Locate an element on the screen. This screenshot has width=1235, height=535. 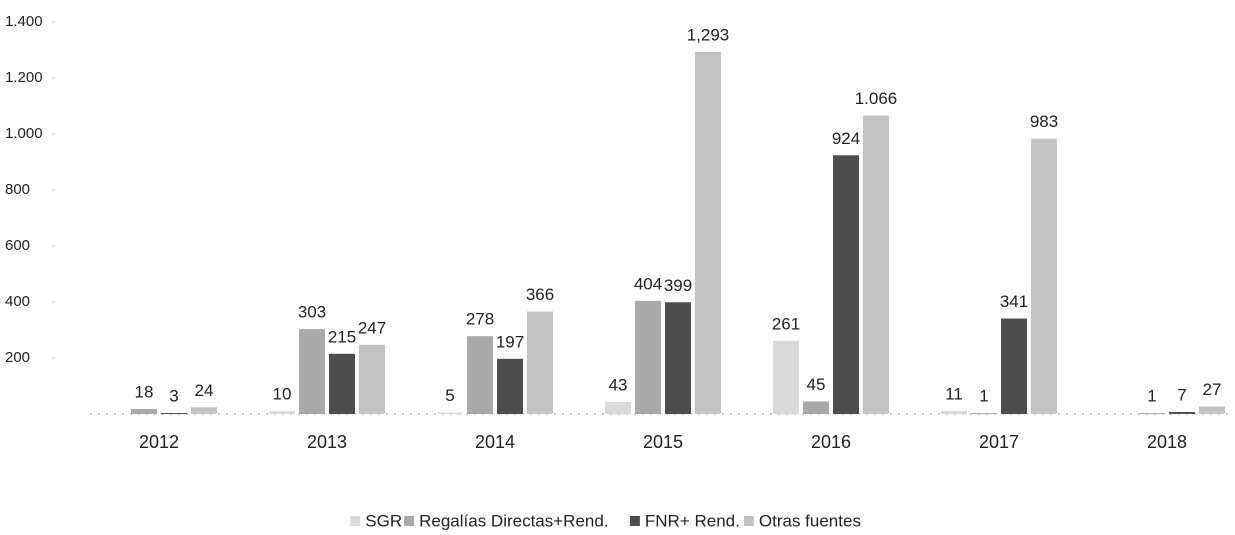
data-label: 1,293 is located at coordinates (708, 34).